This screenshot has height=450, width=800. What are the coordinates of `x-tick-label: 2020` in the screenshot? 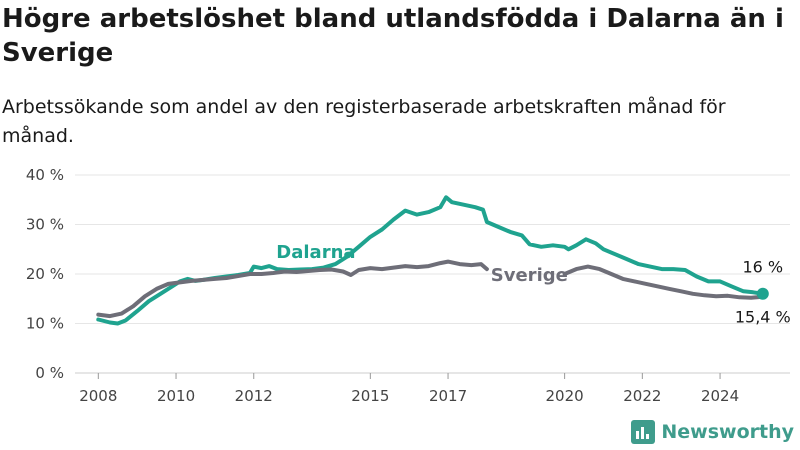 It's located at (565, 396).